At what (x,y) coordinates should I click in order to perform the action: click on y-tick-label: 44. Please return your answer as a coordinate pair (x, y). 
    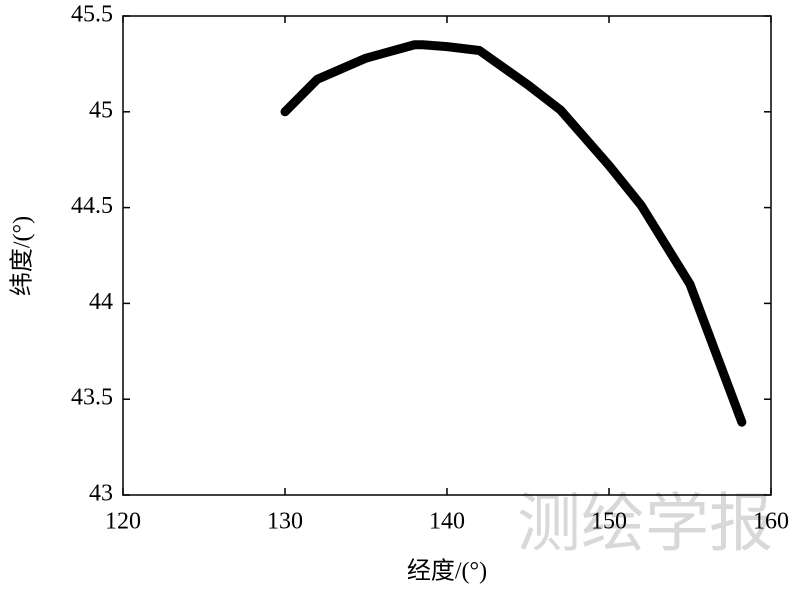
    Looking at the image, I should click on (101, 302).